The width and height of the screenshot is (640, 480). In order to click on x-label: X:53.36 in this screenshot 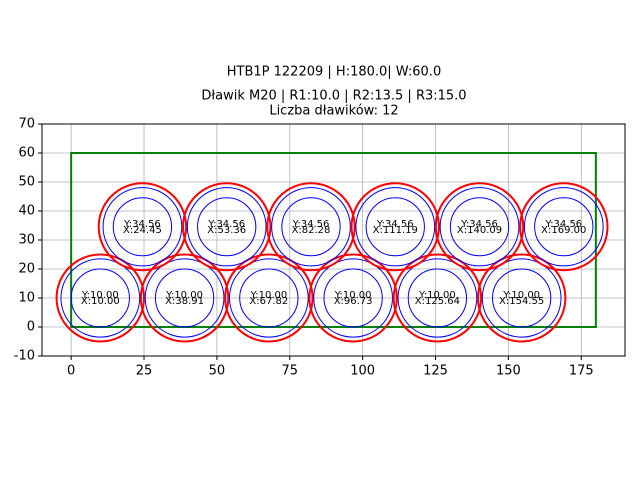, I will do `click(226, 230)`.